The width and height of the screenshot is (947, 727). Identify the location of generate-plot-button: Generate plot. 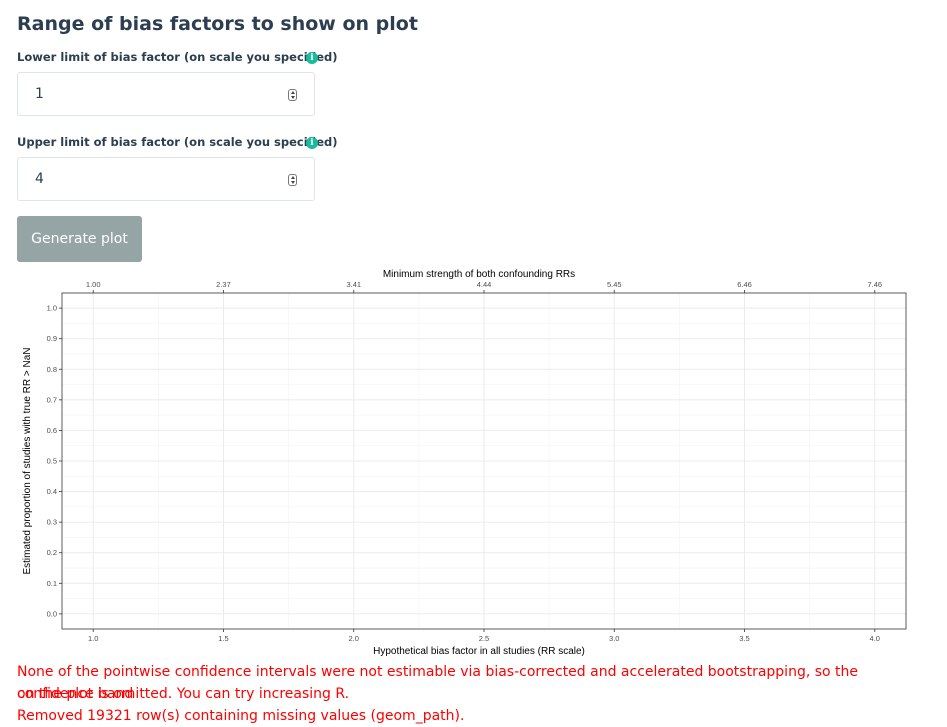
(79, 239).